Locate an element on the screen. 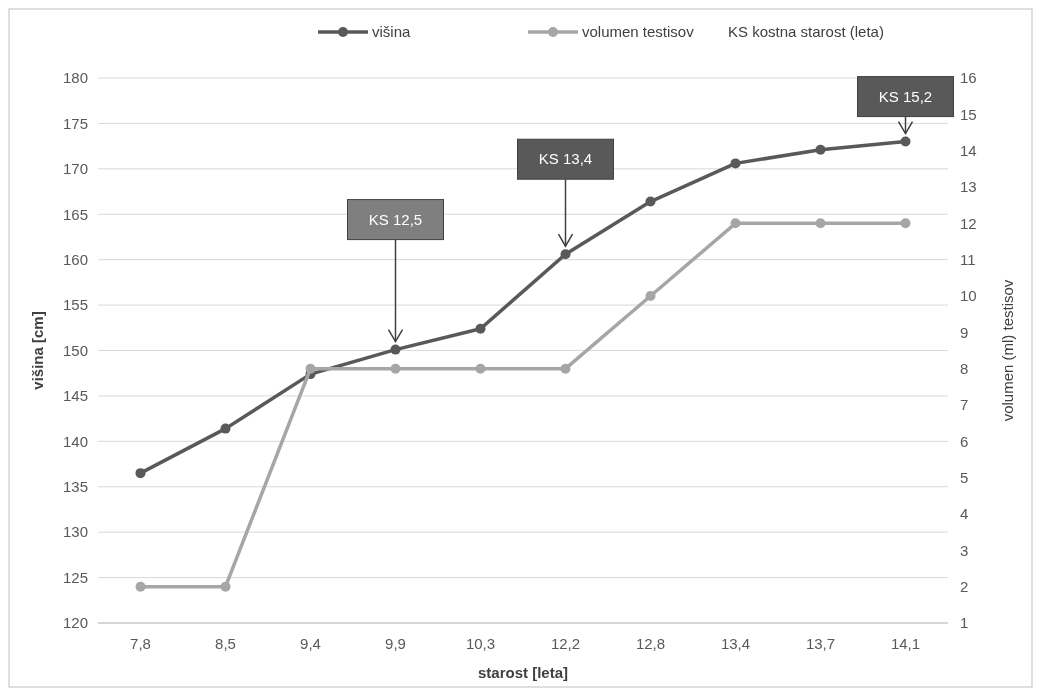 This screenshot has height=696, width=1041. y2-tick-label: 10 is located at coordinates (968, 296).